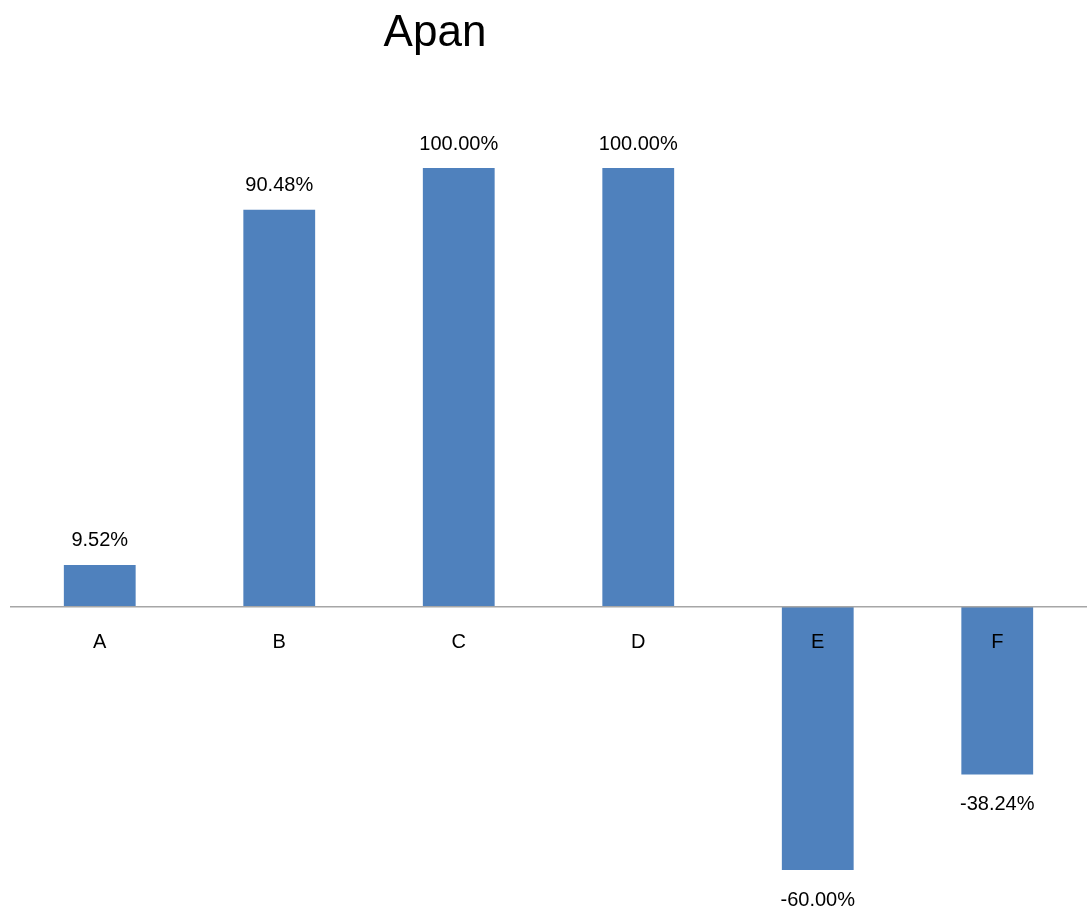 The image size is (1087, 911). Describe the element at coordinates (638, 641) in the screenshot. I see `x-tick-label: D` at that location.